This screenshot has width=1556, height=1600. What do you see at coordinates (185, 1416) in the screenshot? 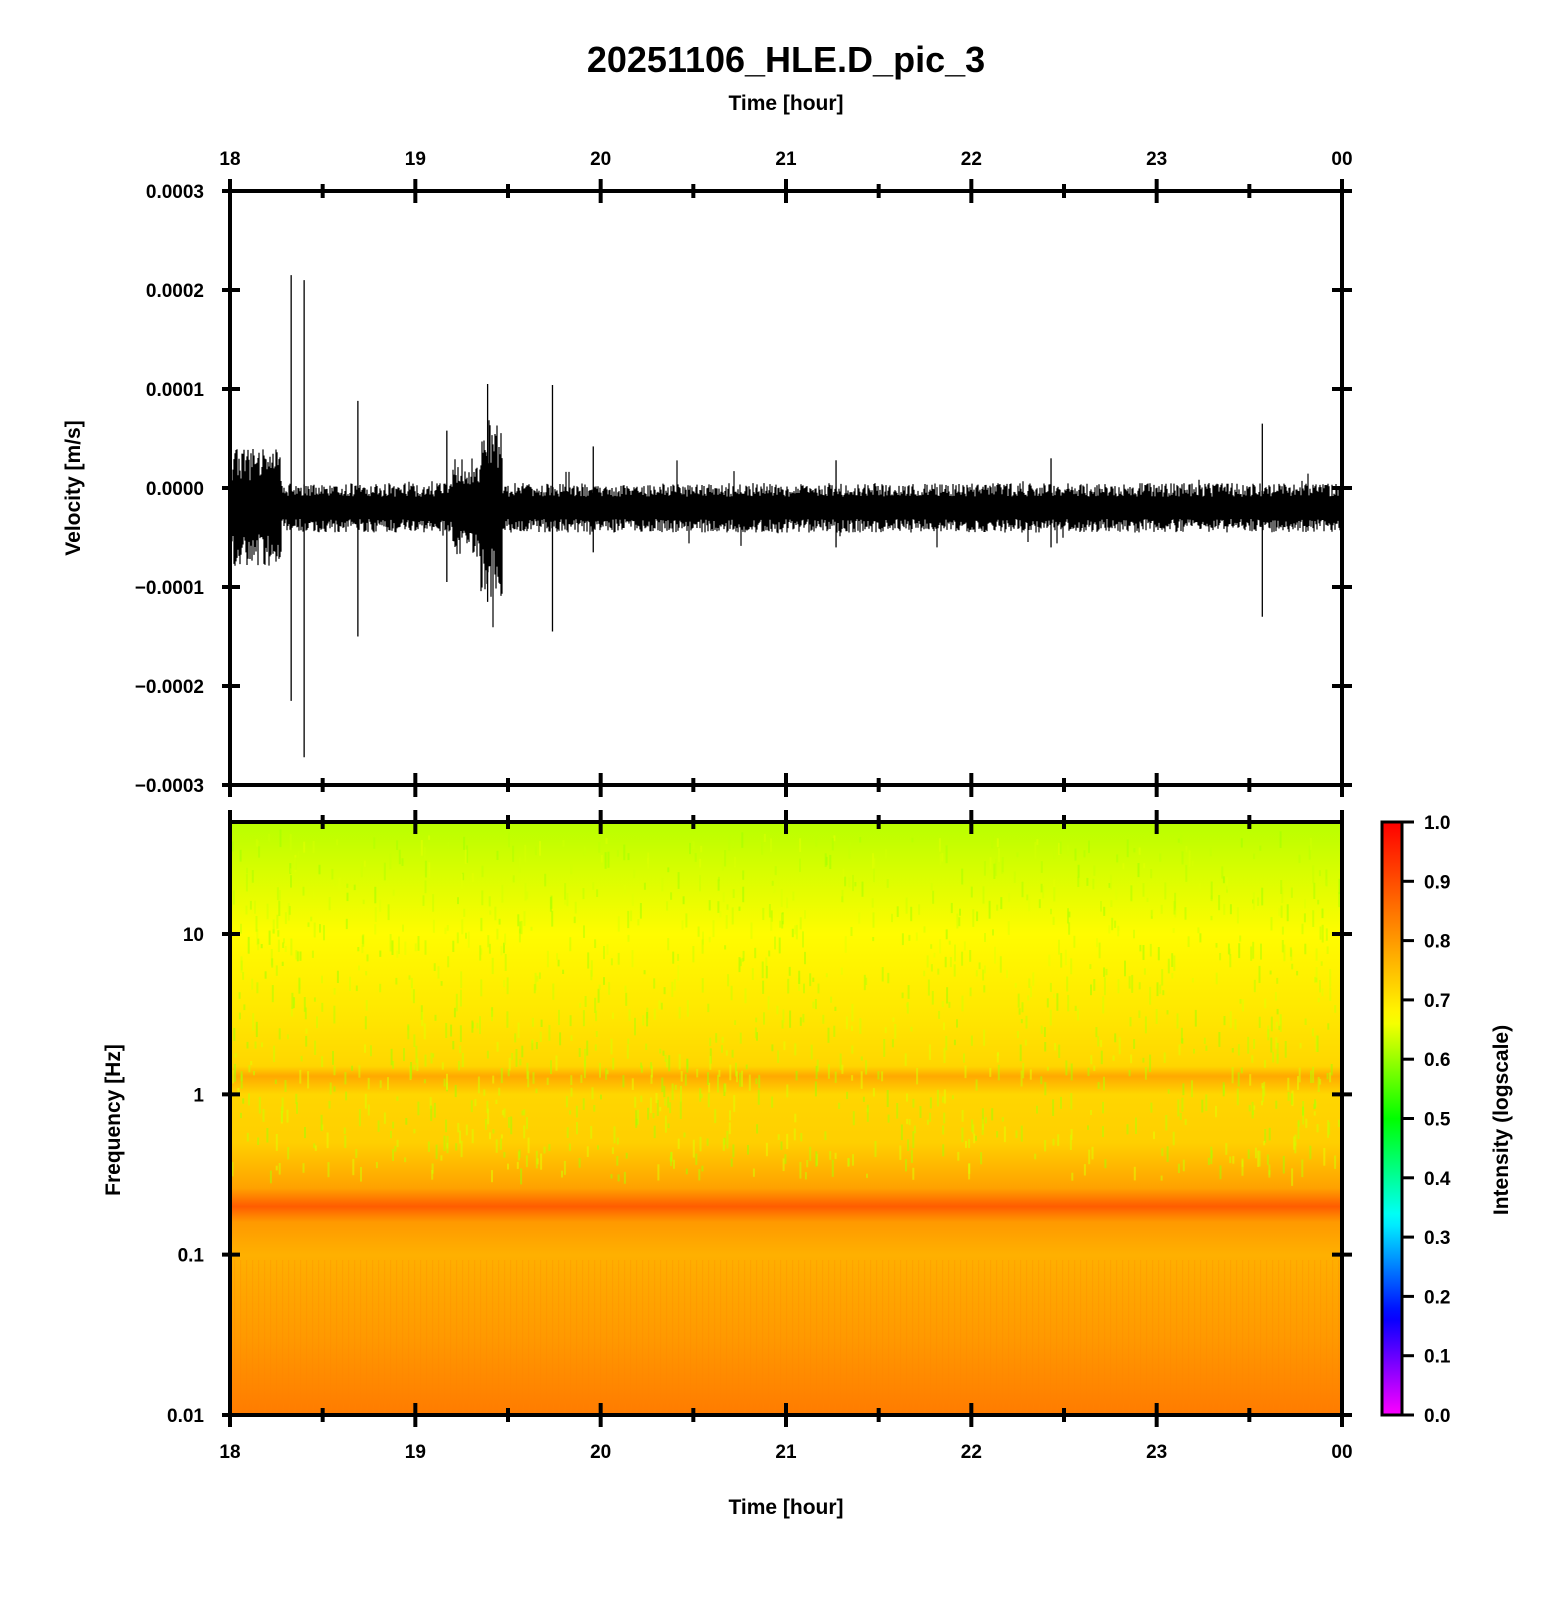
I see `spectrogram-y-tick-label: 0.01` at bounding box center [185, 1416].